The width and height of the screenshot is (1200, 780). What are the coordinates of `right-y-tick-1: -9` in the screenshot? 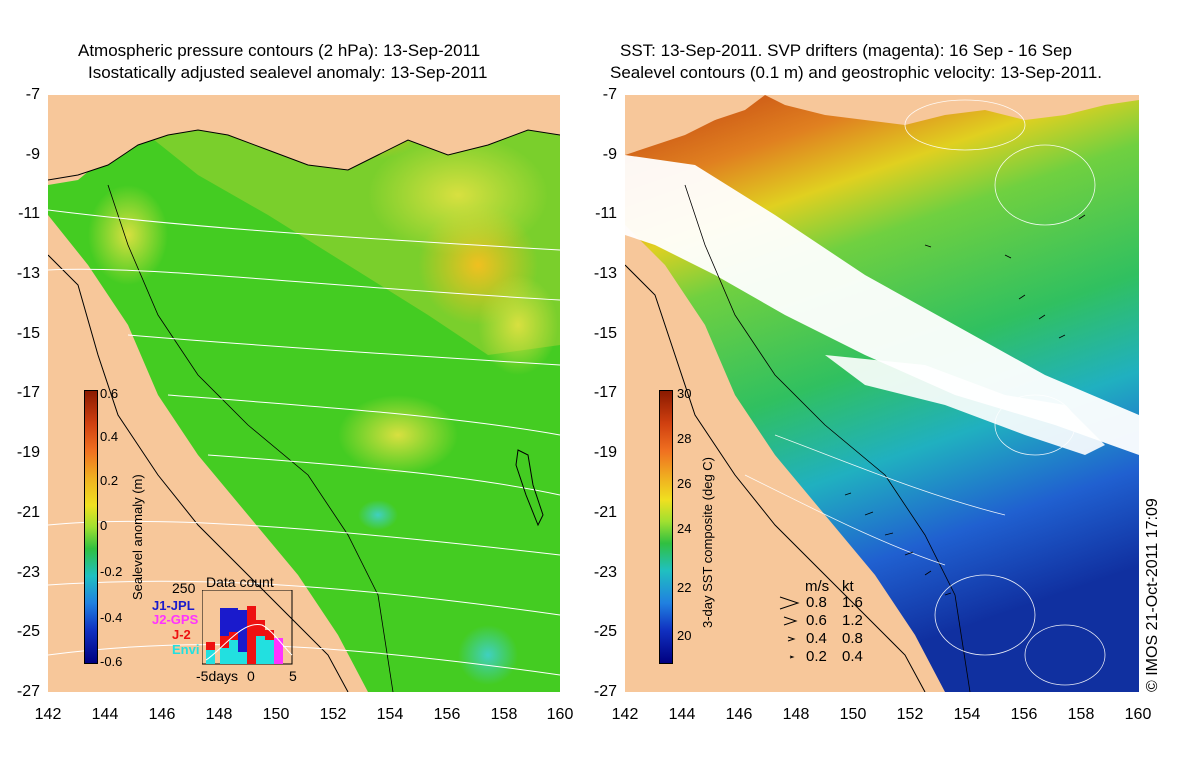 It's located at (609, 154).